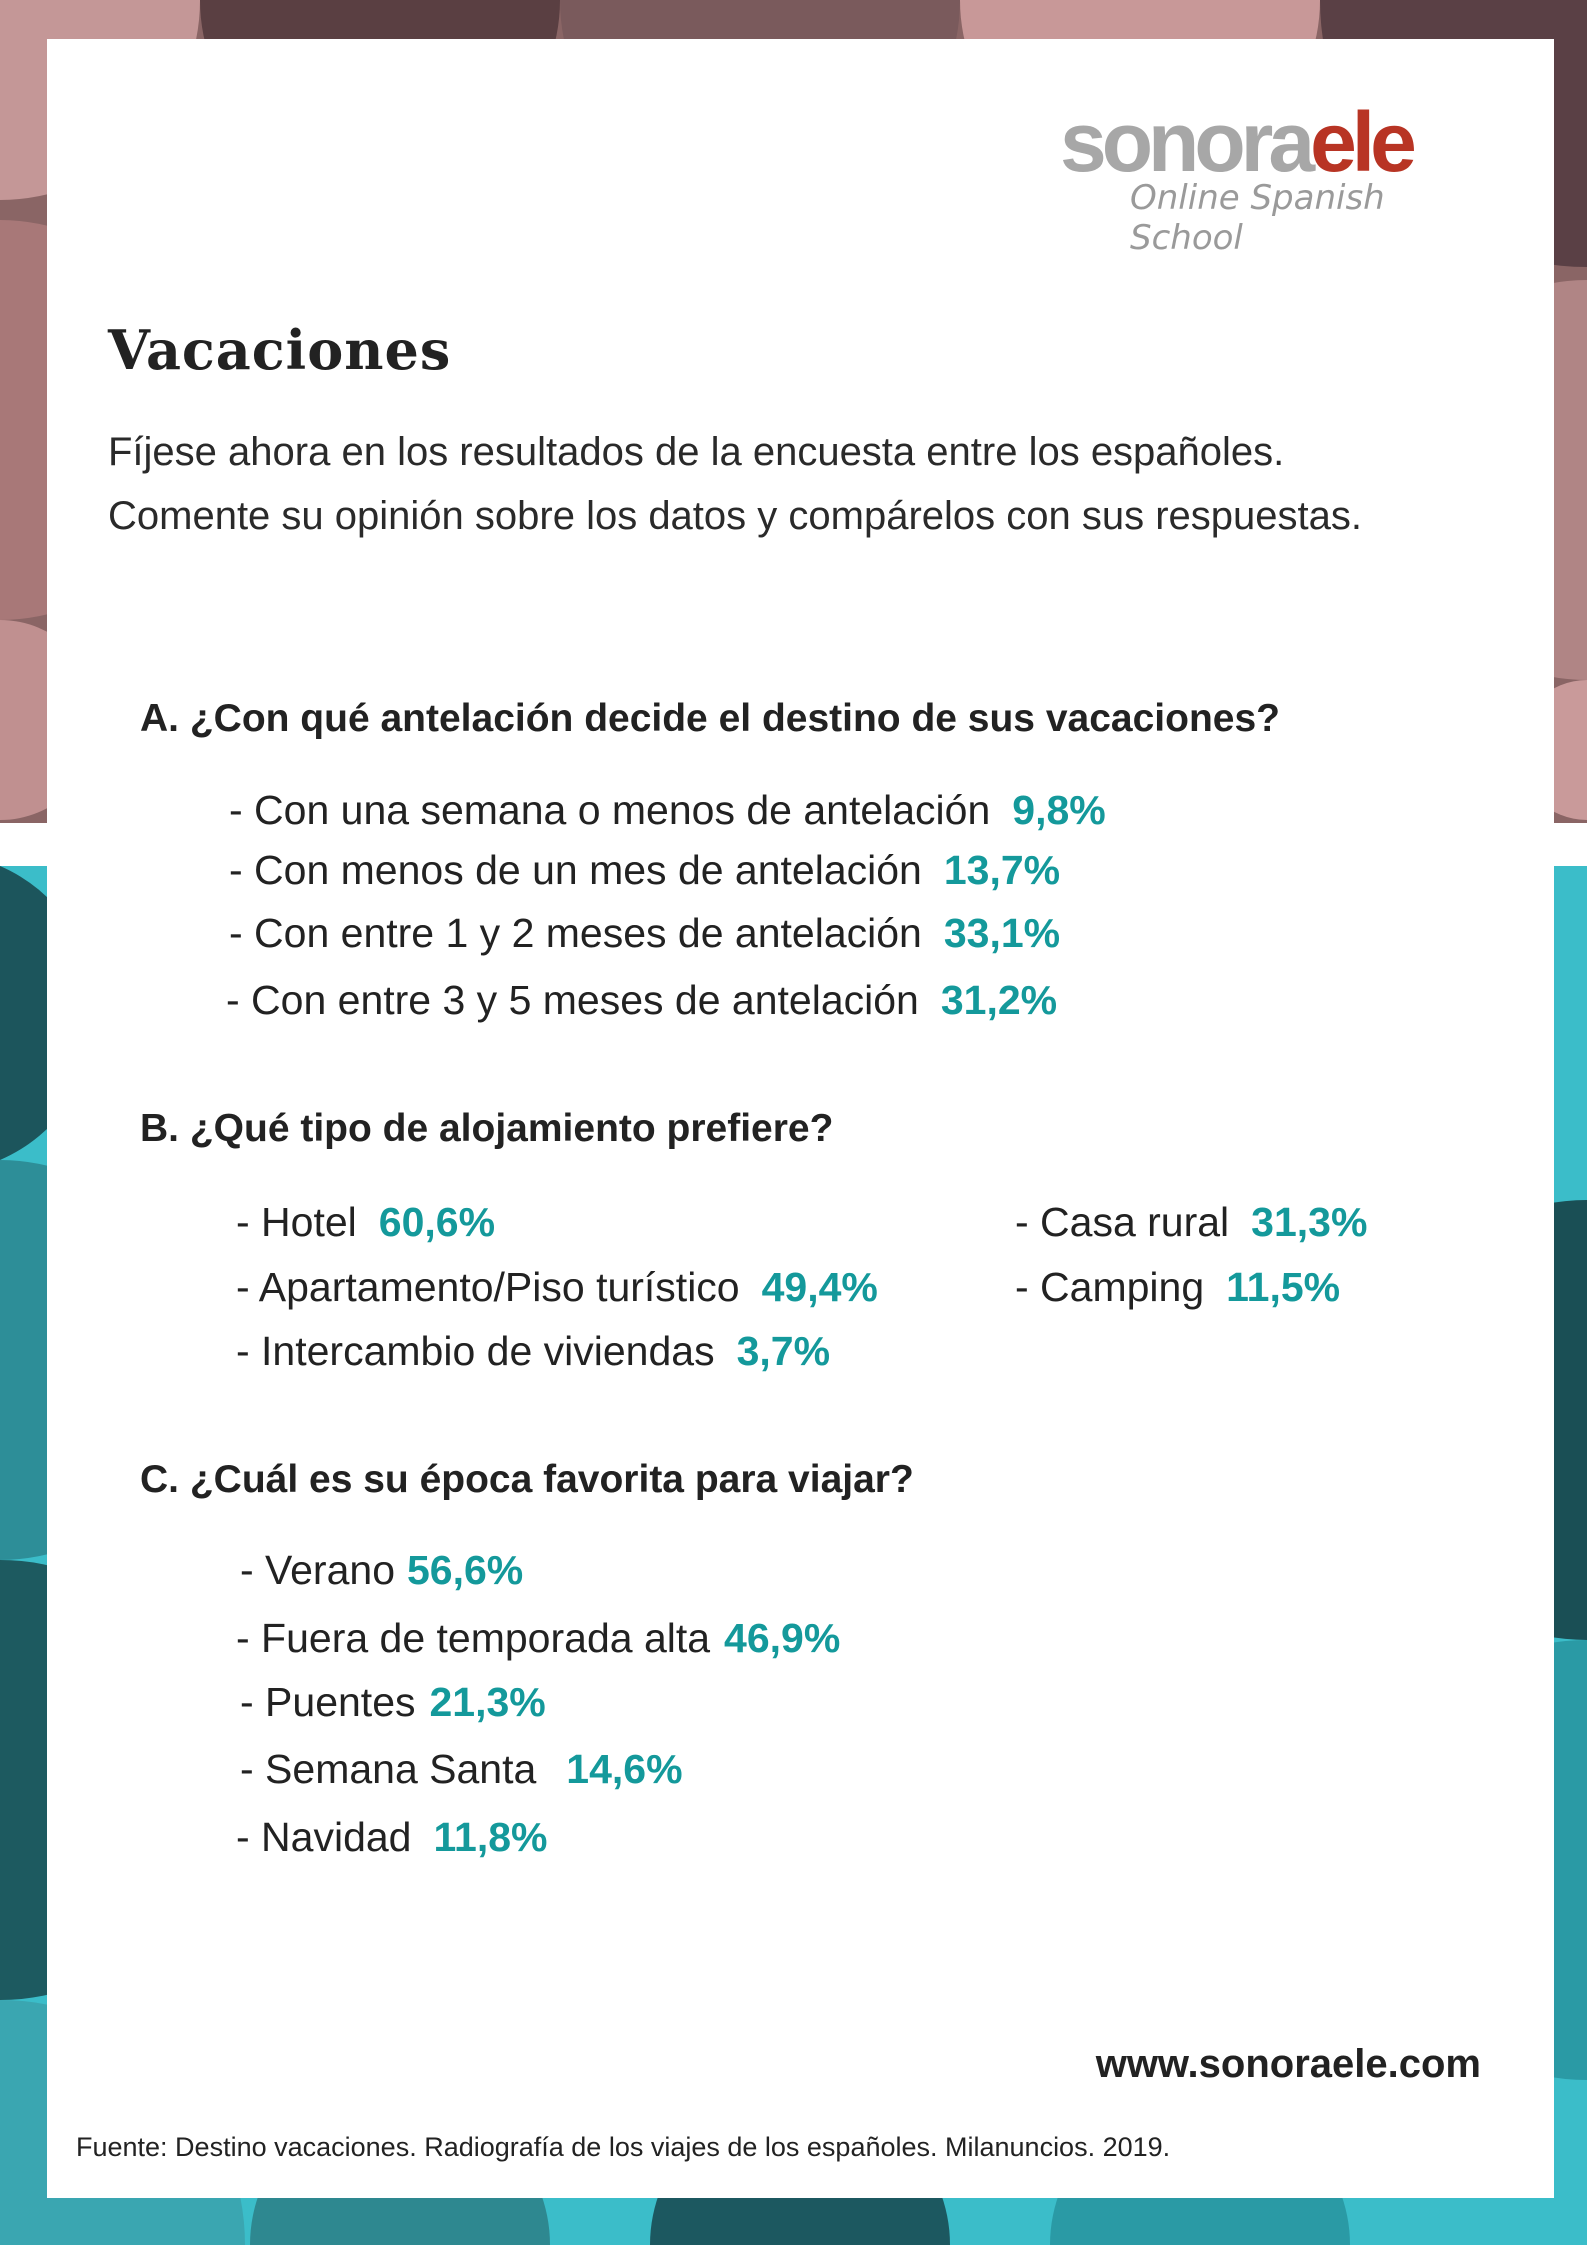 Image resolution: width=1587 pixels, height=2245 pixels. I want to click on sonoraele-logo: sonoraele Online Spanish School, so click(1280, 179).